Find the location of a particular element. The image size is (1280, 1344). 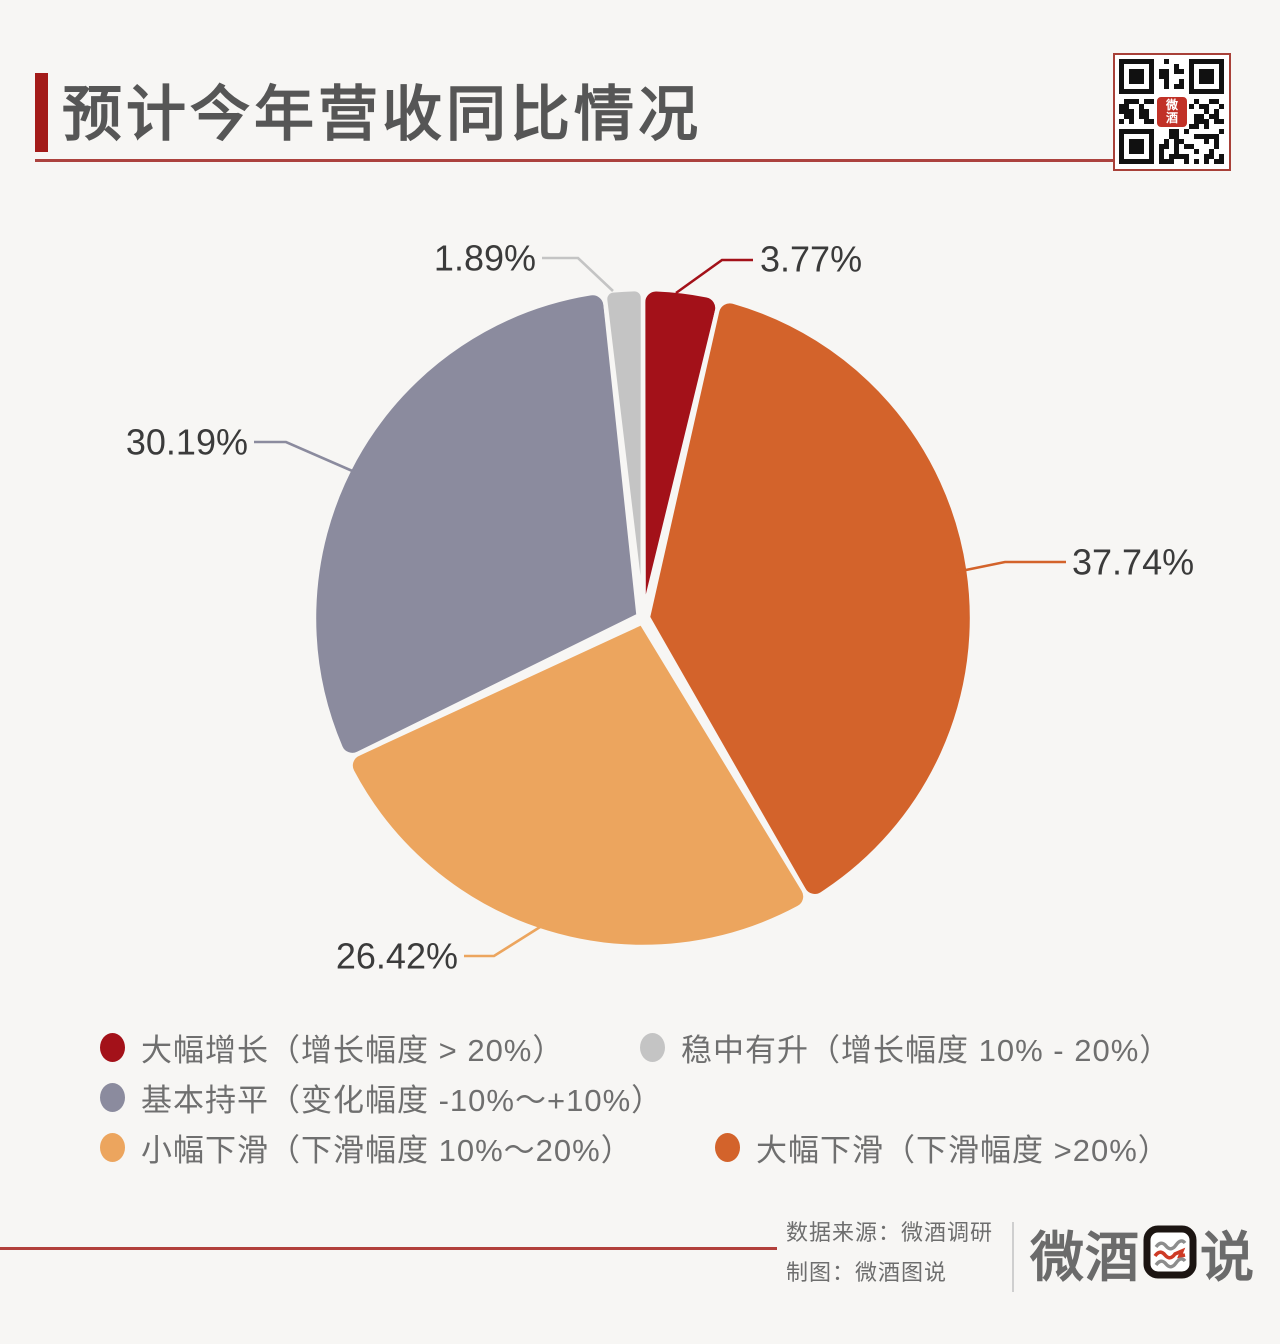

legend-row: 大幅增长（增长幅度 > 20%） 稳中有升（增长幅度 10% - 20%） is located at coordinates (670, 1047).